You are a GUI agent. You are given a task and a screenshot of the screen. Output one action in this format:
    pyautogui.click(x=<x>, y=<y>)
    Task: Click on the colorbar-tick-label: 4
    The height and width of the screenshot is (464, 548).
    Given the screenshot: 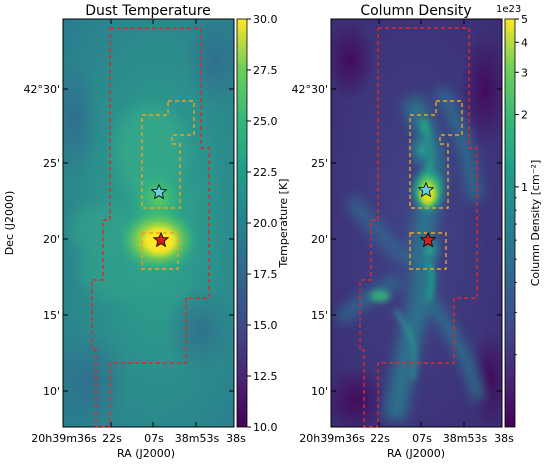 What is the action you would take?
    pyautogui.click(x=524, y=42)
    